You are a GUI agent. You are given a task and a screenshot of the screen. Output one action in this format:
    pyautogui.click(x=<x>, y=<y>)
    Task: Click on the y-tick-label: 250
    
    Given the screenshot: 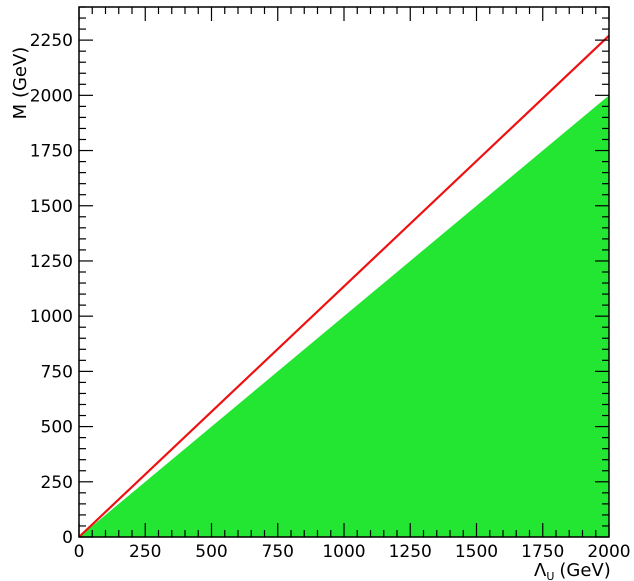 What is the action you would take?
    pyautogui.click(x=57, y=483)
    